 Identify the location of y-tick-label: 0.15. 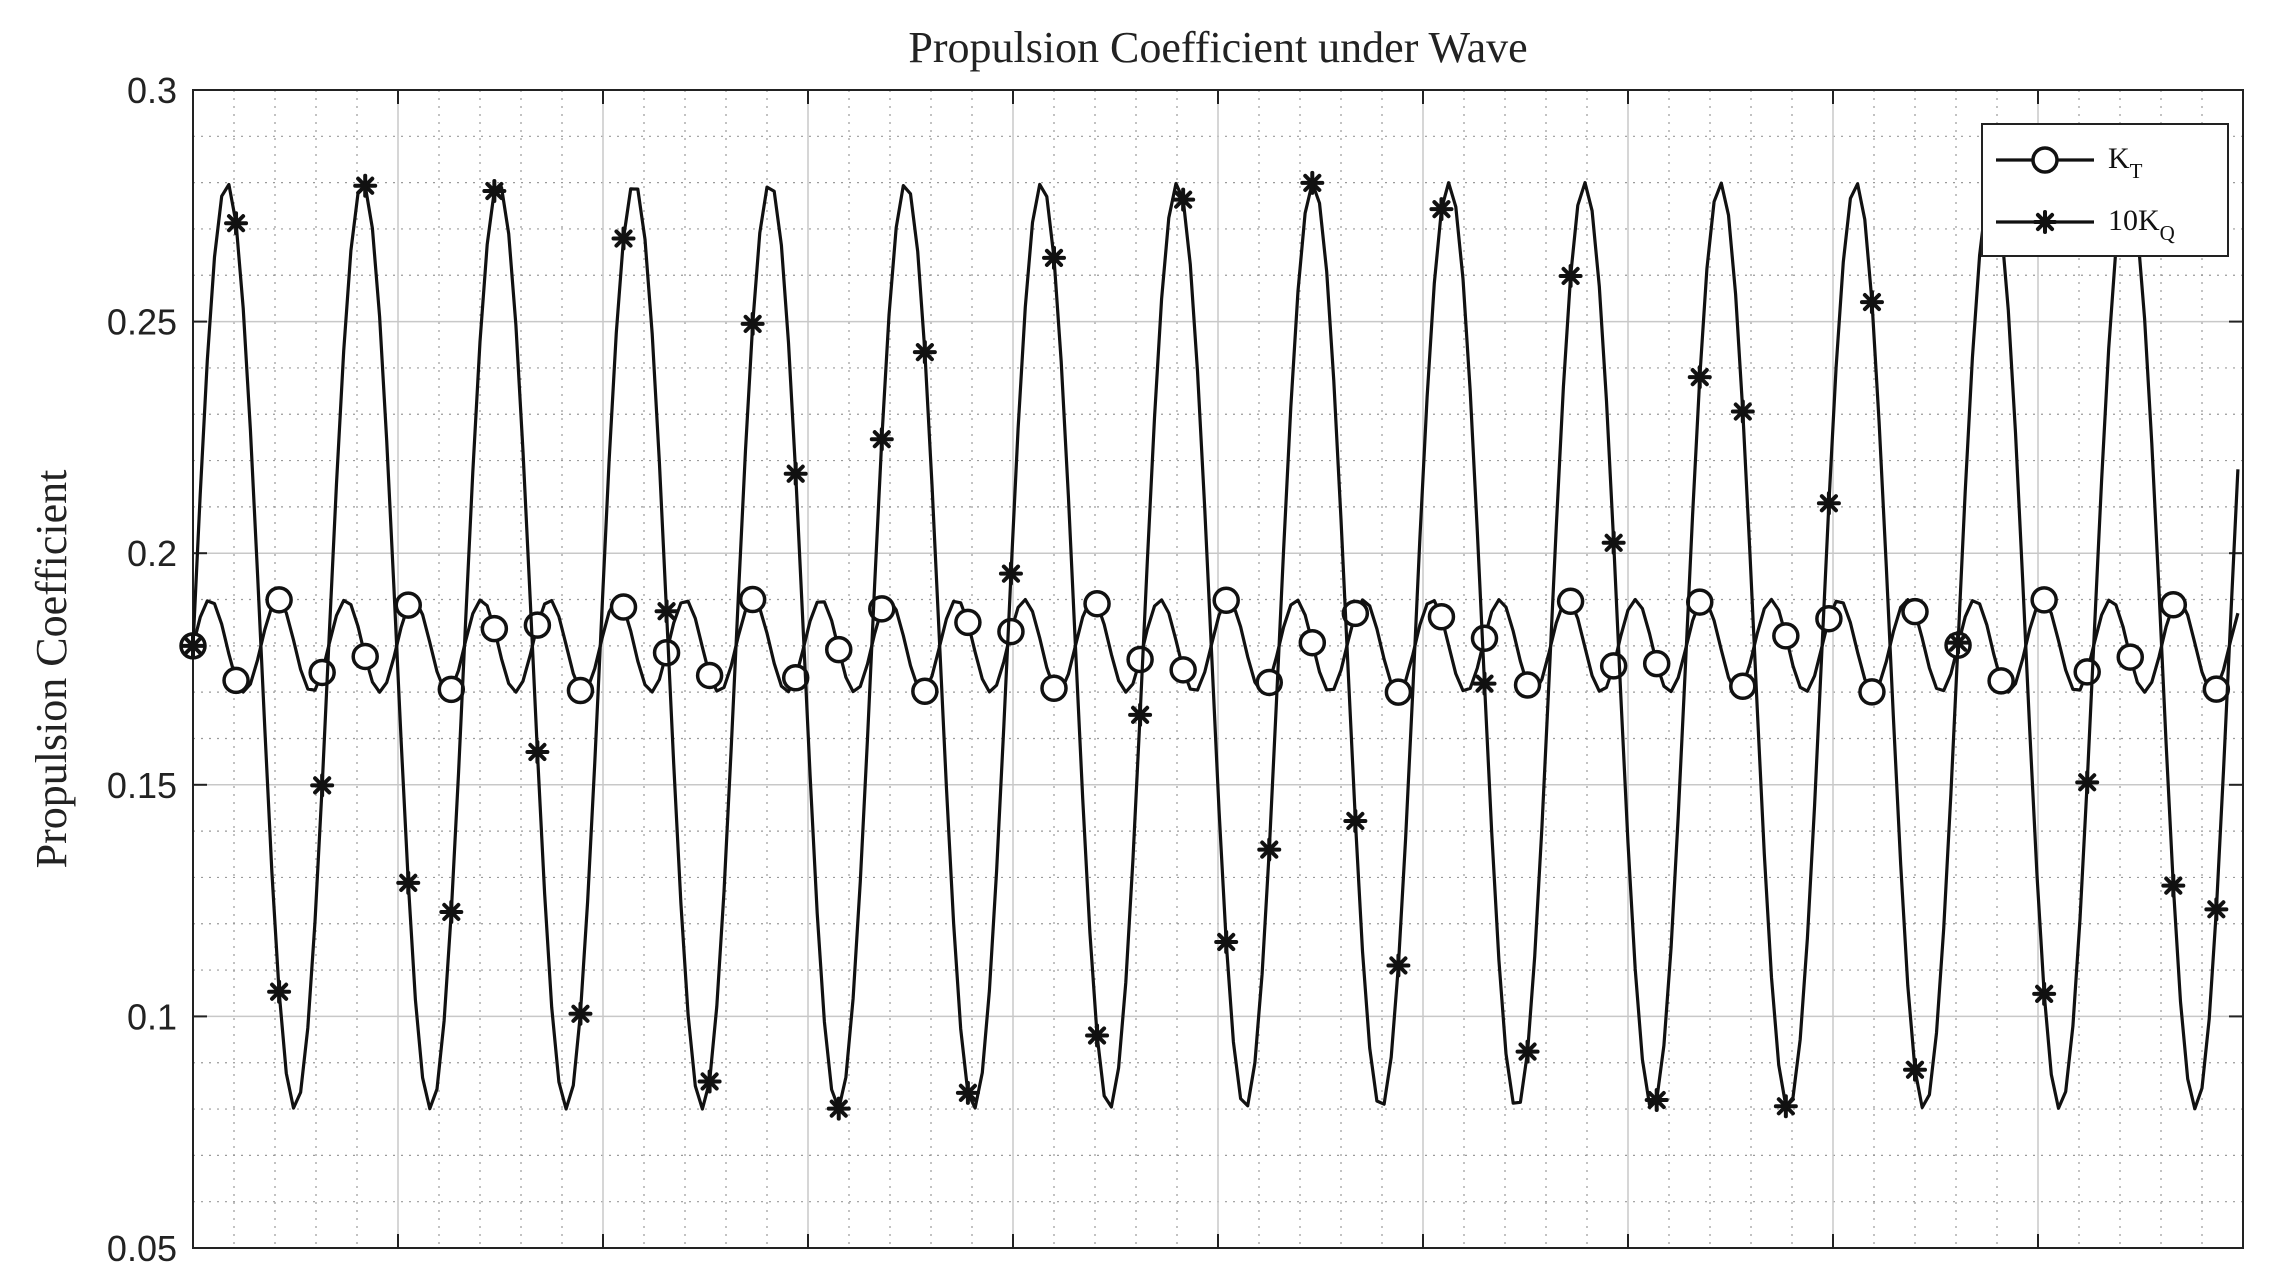
(142, 785).